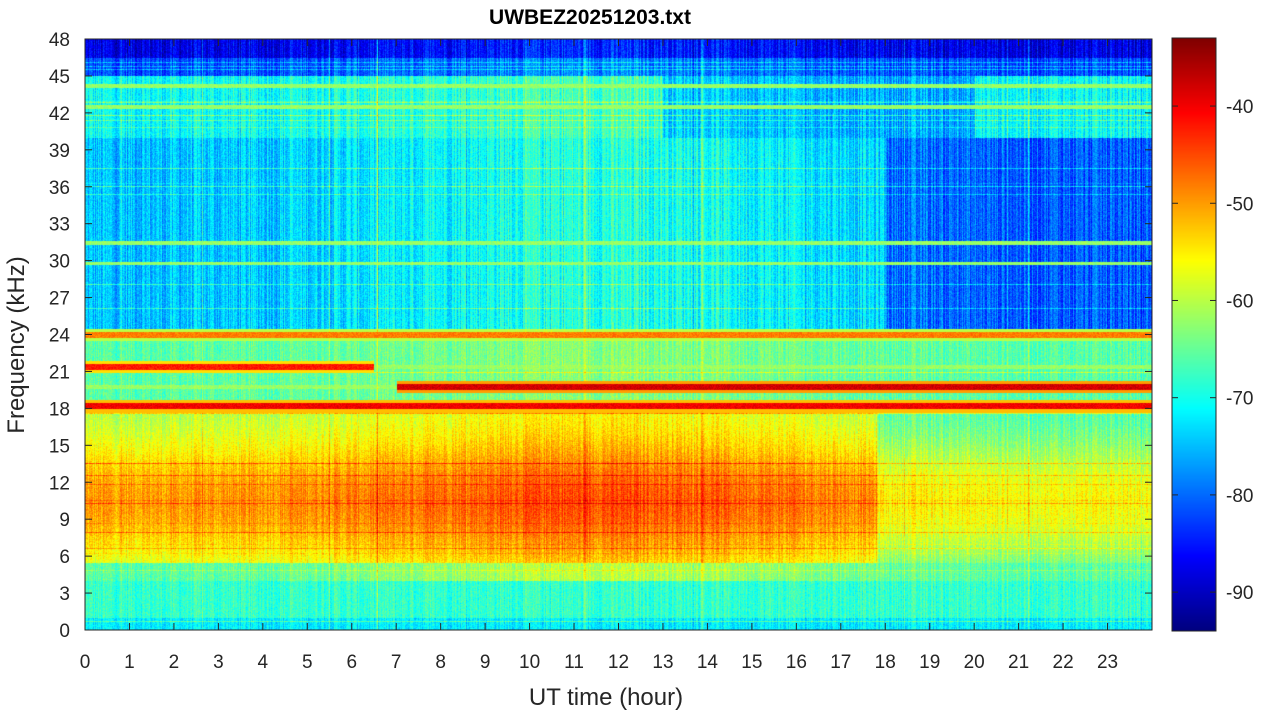 This screenshot has height=715, width=1264. Describe the element at coordinates (974, 662) in the screenshot. I see `x-tick-label: 20` at that location.